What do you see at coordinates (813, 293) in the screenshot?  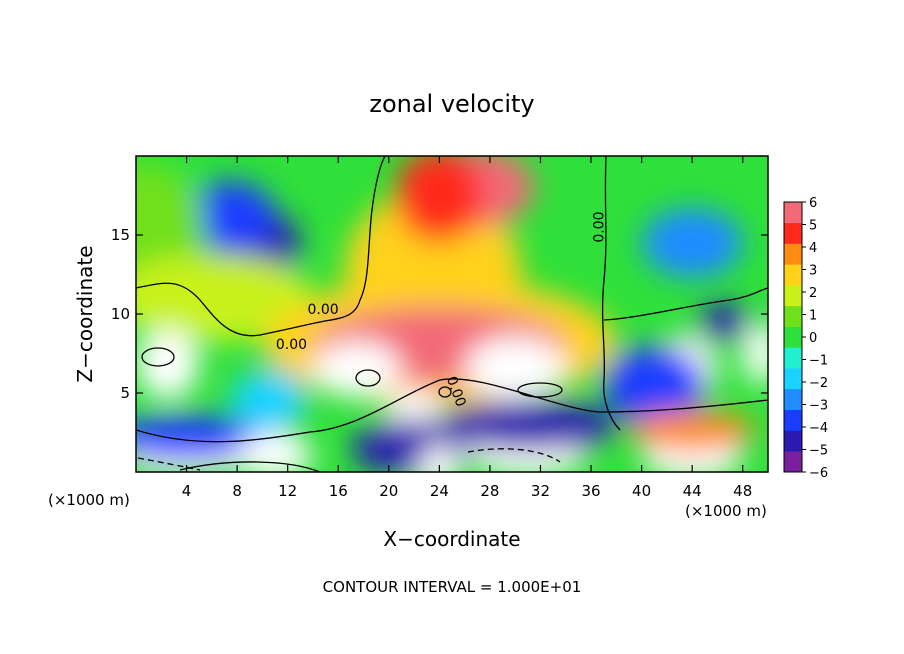 I see `colorbar-label-4: 2` at bounding box center [813, 293].